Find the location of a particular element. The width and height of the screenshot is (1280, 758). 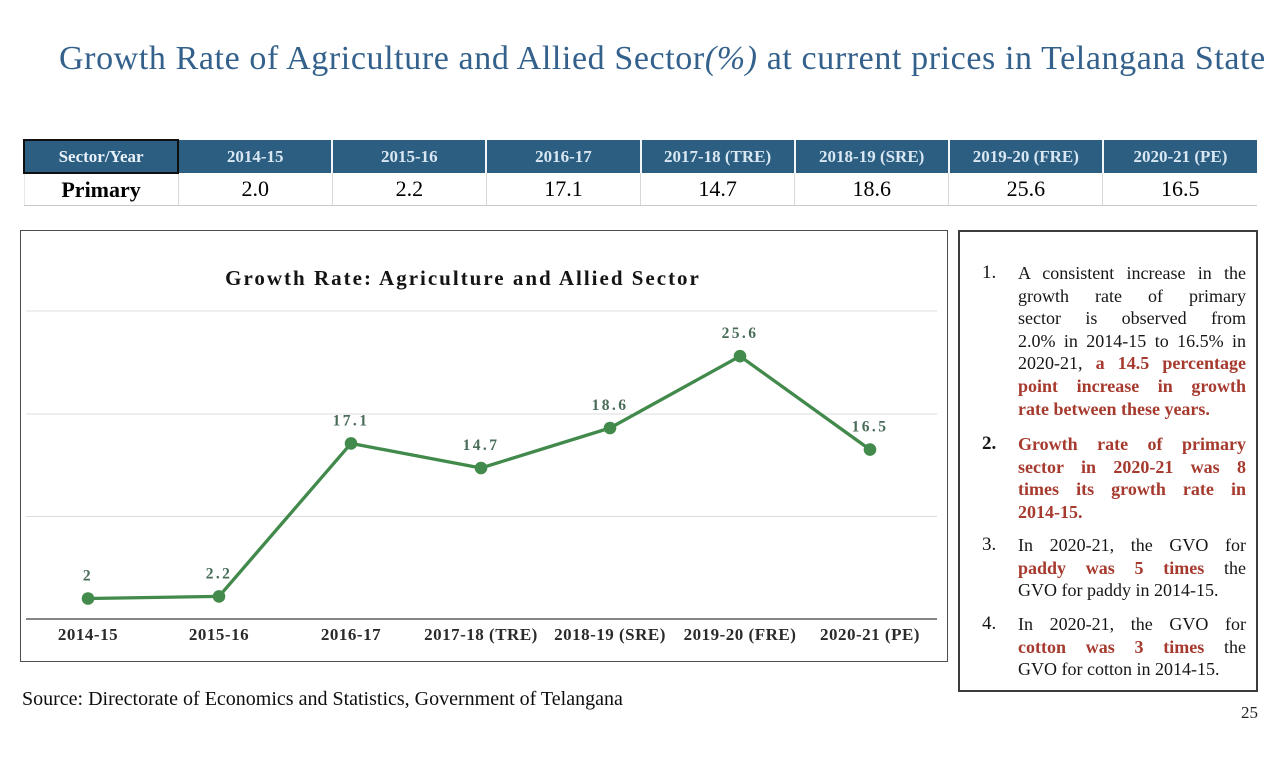

svg-text: 2.2 is located at coordinates (219, 573).